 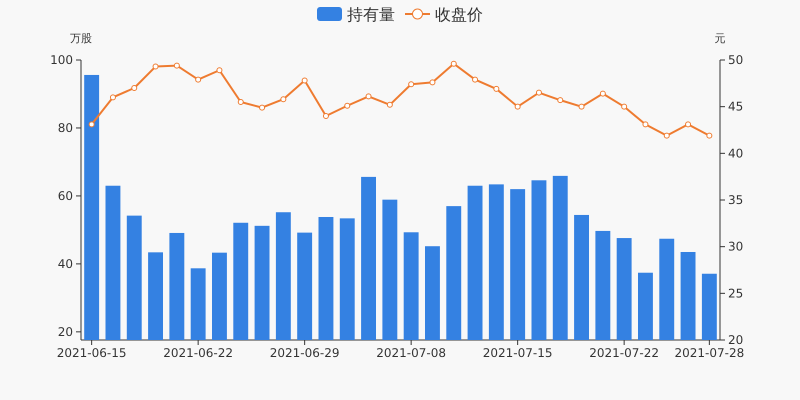 I want to click on x-tick-label: 2021-07-15, so click(x=517, y=353).